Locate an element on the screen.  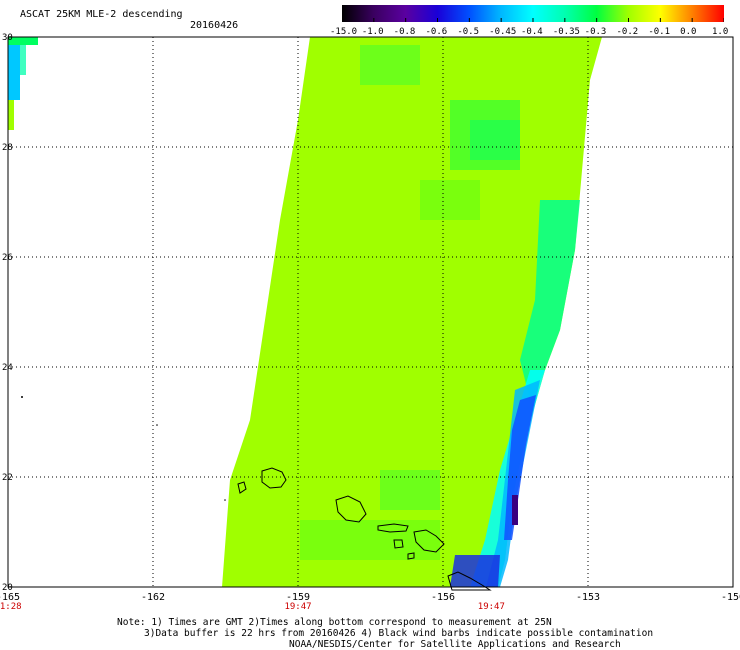
island-hawaii is located at coordinates (469, 581).